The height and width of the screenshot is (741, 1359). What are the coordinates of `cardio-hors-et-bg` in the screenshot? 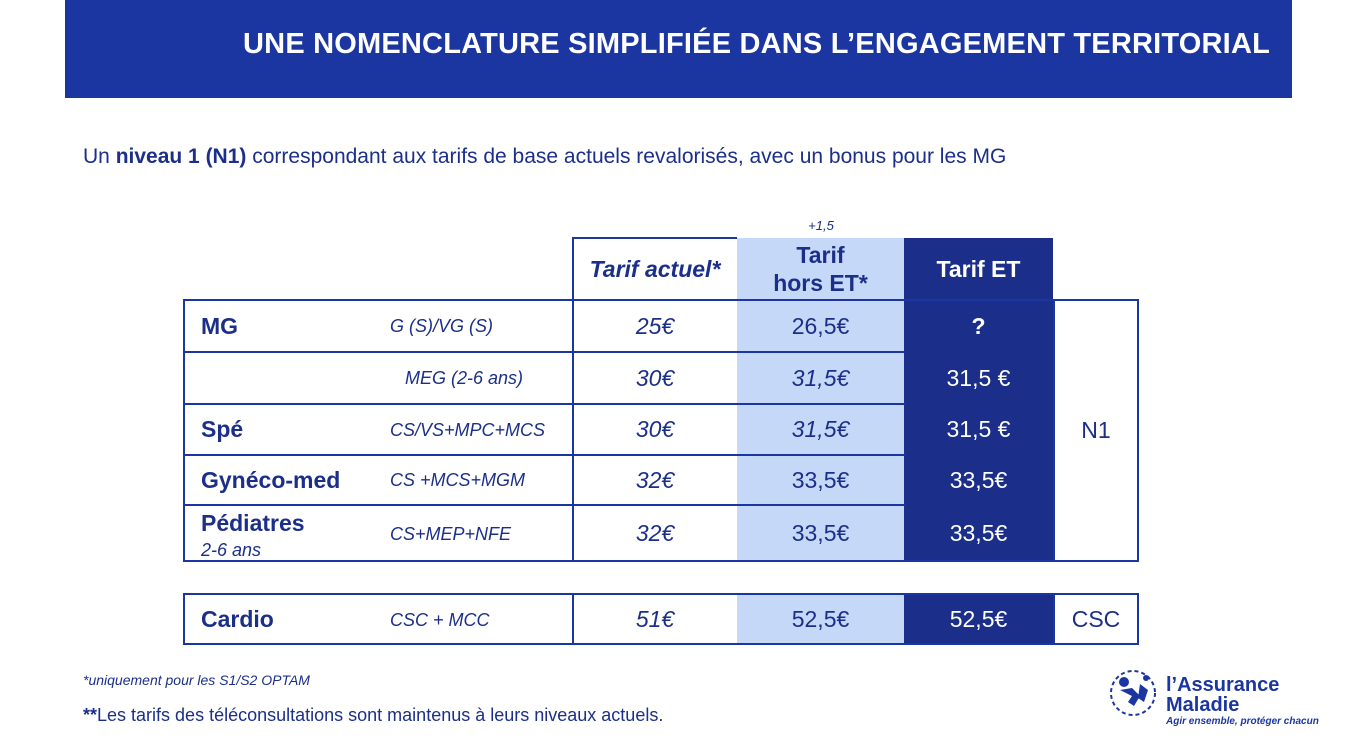 It's located at (820, 619).